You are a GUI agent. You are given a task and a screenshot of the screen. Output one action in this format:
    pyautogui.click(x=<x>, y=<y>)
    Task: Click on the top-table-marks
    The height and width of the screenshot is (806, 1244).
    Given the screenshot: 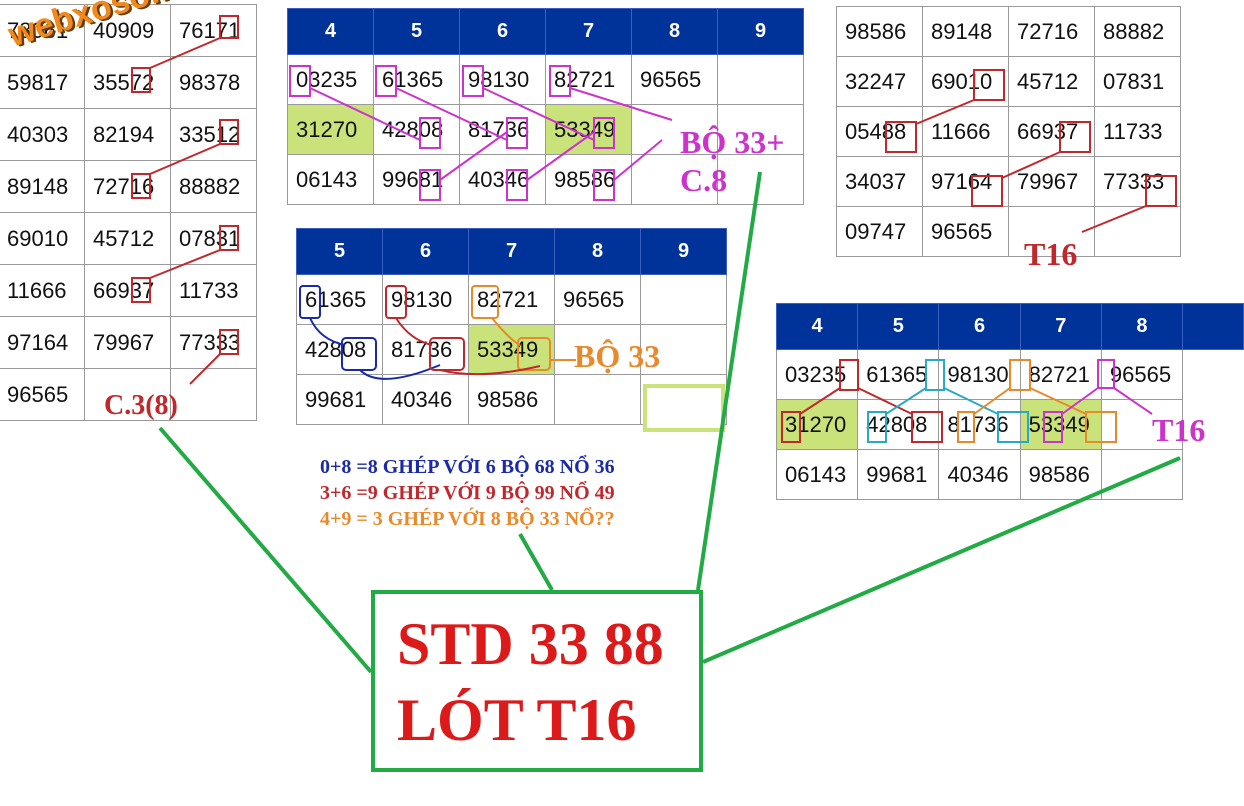 What is the action you would take?
    pyautogui.click(x=481, y=133)
    